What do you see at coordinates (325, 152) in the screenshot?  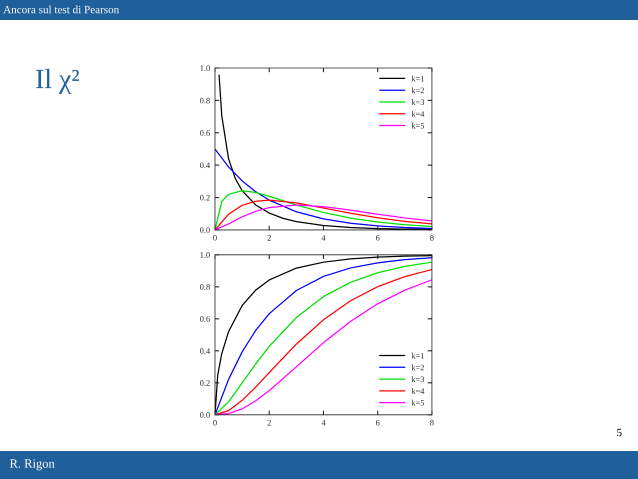 I see `line-series` at bounding box center [325, 152].